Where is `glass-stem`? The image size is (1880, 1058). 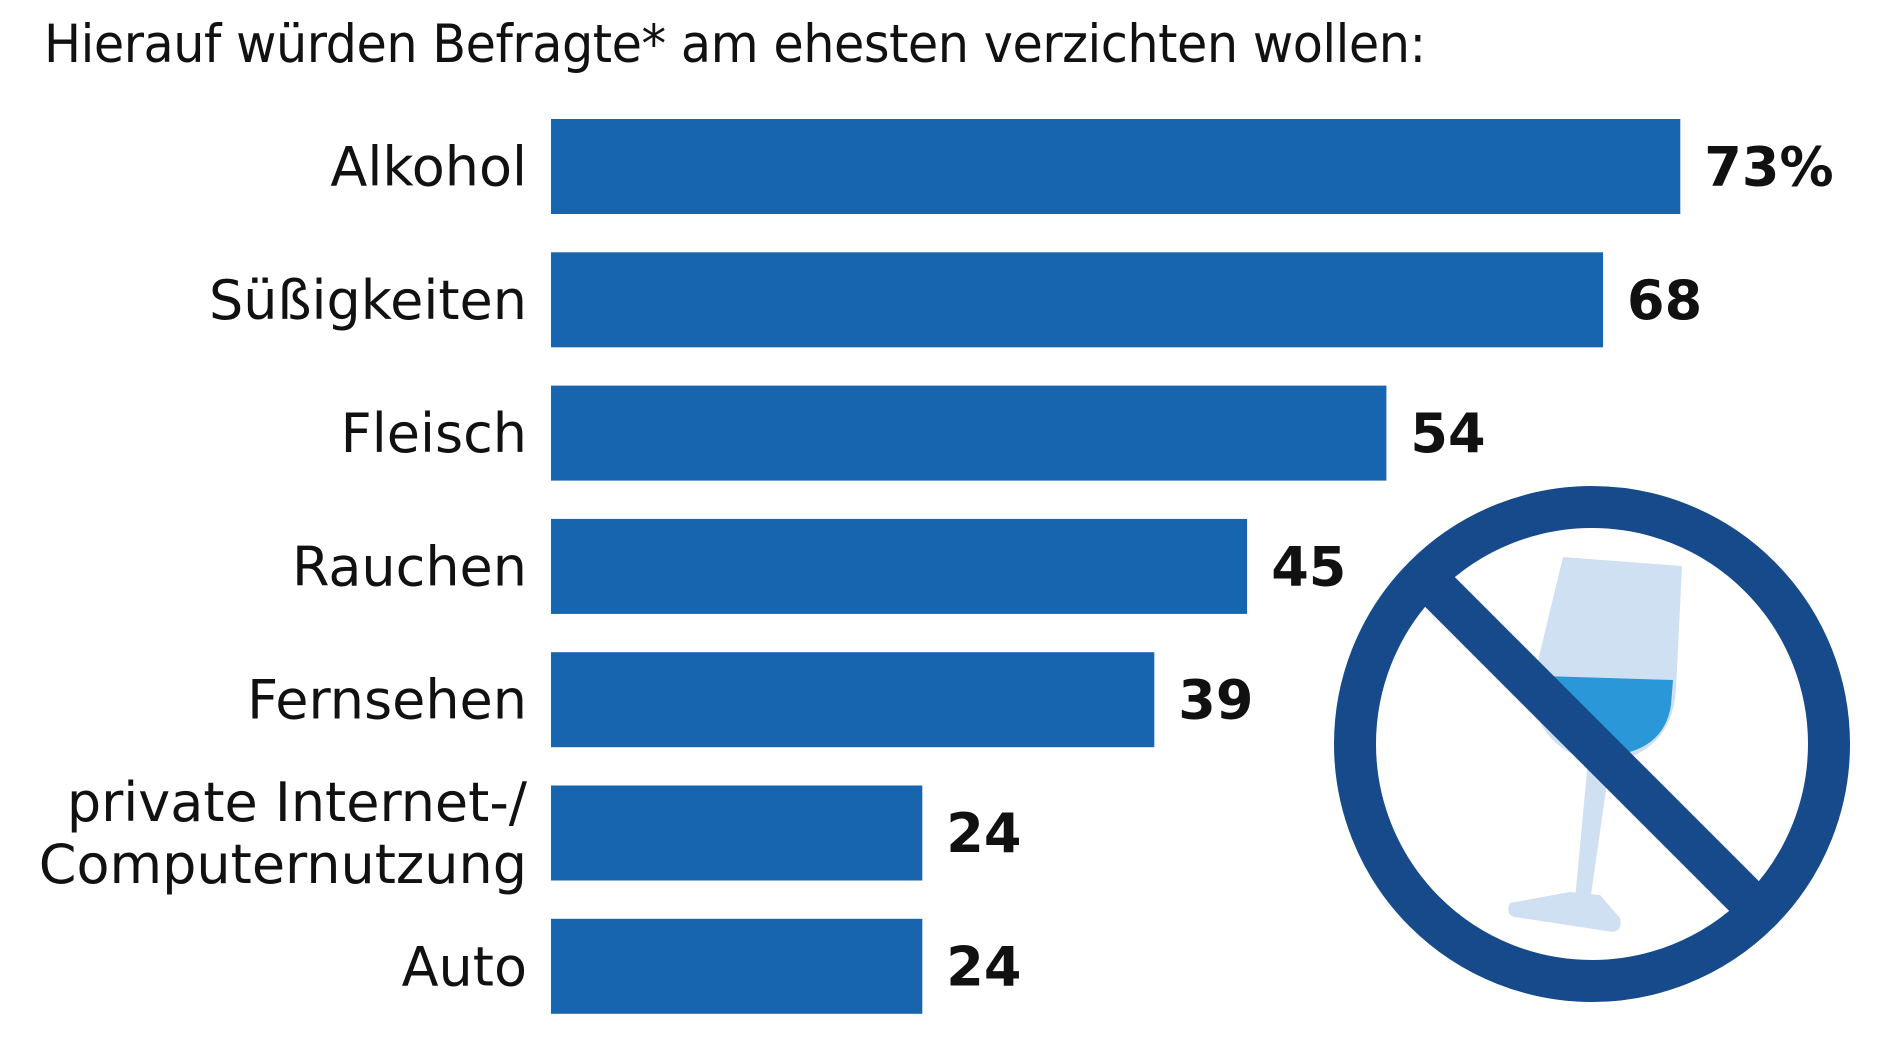 glass-stem is located at coordinates (1592, 831).